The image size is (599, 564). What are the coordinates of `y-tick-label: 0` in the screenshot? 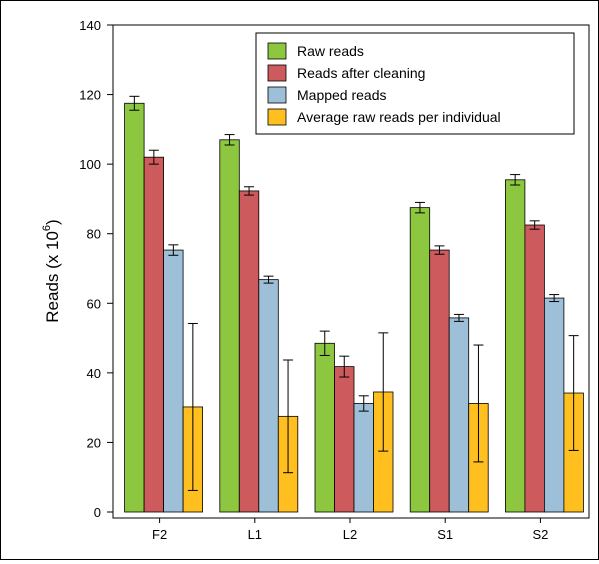 It's located at (97, 512).